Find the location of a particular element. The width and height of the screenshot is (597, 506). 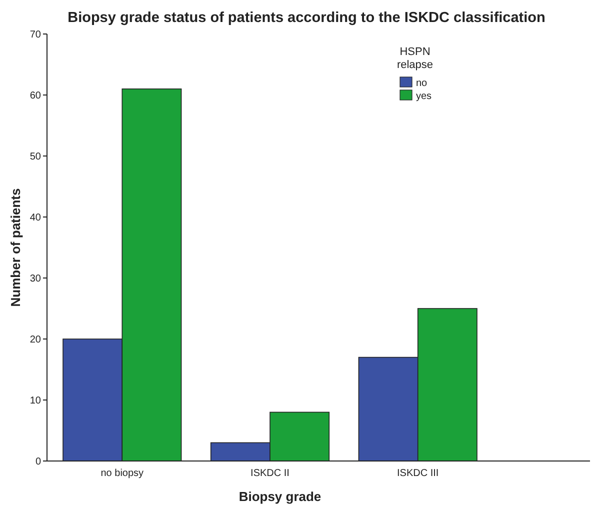

x-tick-label: ISKDC II is located at coordinates (270, 473).